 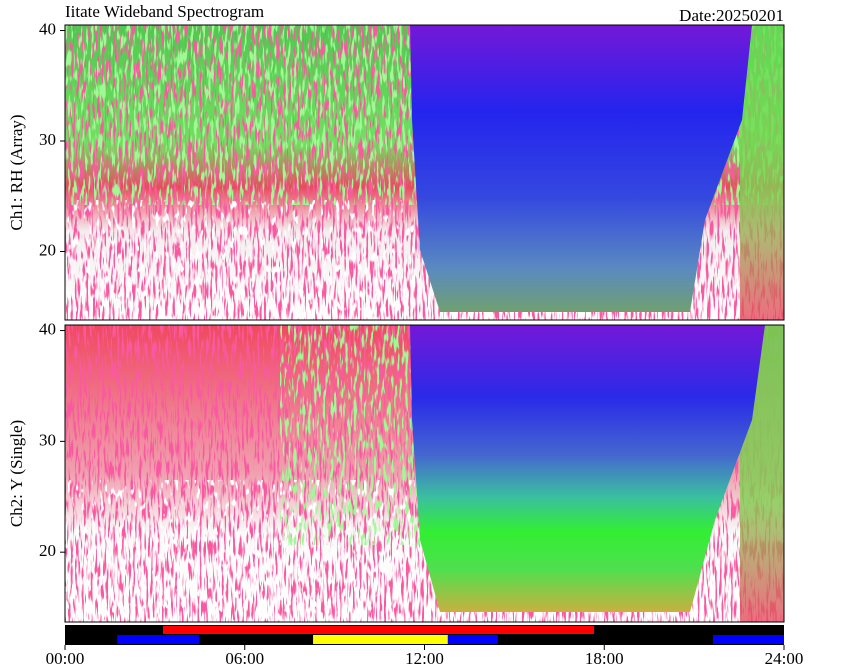 I want to click on page-title: Iitate Wideband Spectrogram, so click(x=164, y=11).